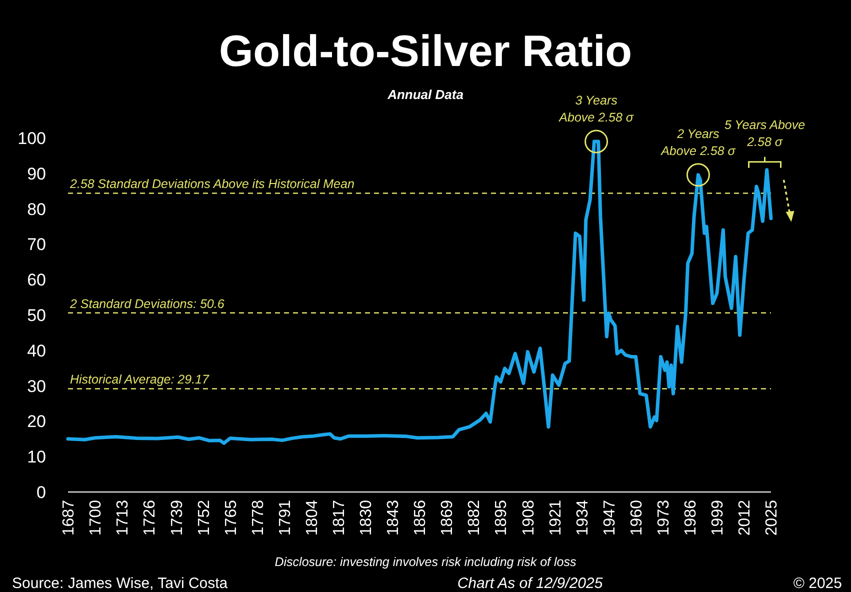  Describe the element at coordinates (530, 583) in the screenshot. I see `text: Chart As of 12/9/2025` at that location.